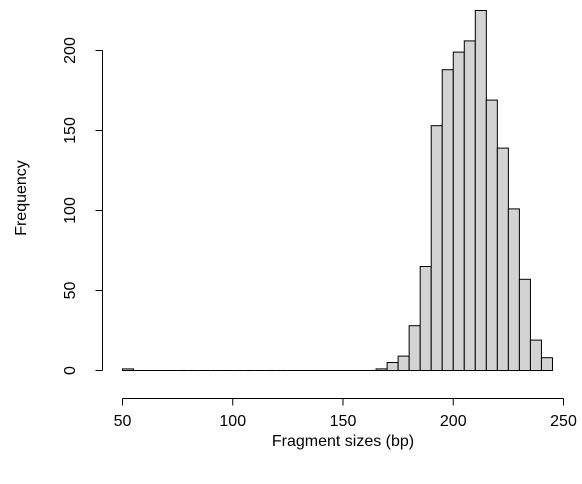 This screenshot has width=582, height=484. Describe the element at coordinates (70, 210) in the screenshot. I see `y-tick-label: 100` at that location.